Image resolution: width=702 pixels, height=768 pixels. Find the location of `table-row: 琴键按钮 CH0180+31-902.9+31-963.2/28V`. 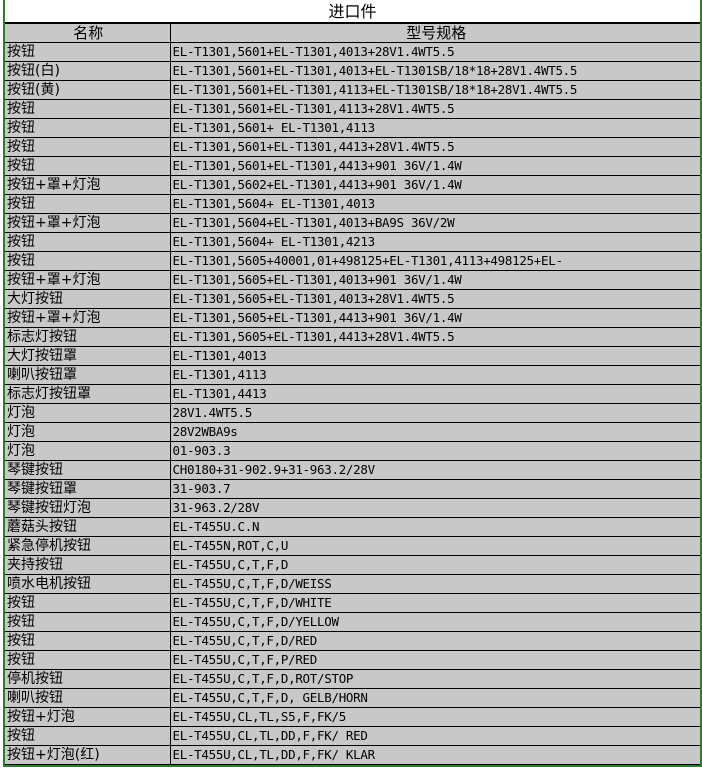

table-row: 琴键按钮 CH0180+31-902.9+31-963.2/28V is located at coordinates (352, 470).